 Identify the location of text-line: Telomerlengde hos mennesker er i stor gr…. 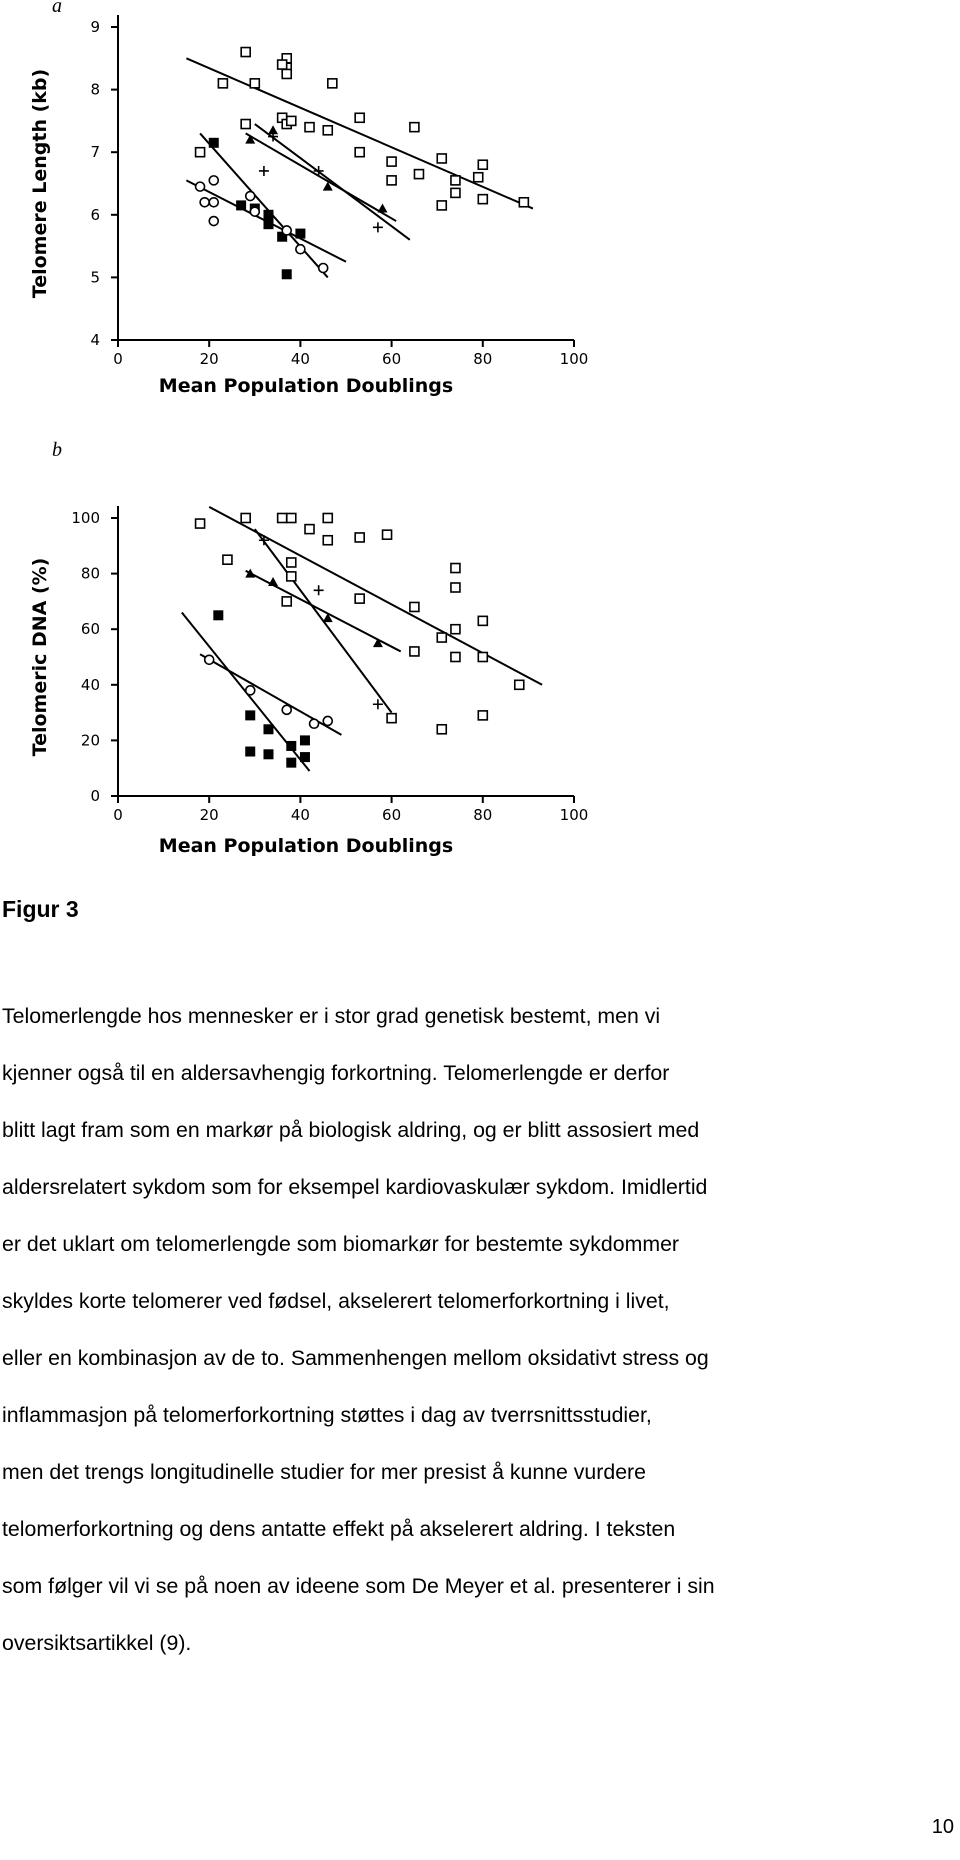
(331, 1016).